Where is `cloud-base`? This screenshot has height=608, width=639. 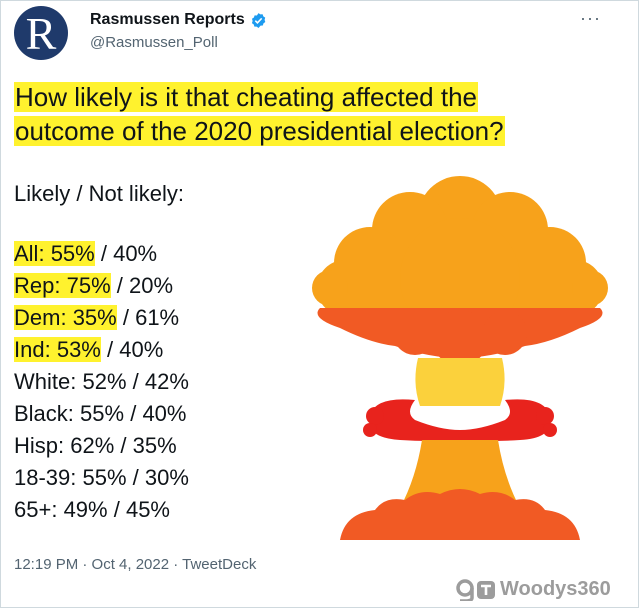
cloud-base is located at coordinates (460, 514).